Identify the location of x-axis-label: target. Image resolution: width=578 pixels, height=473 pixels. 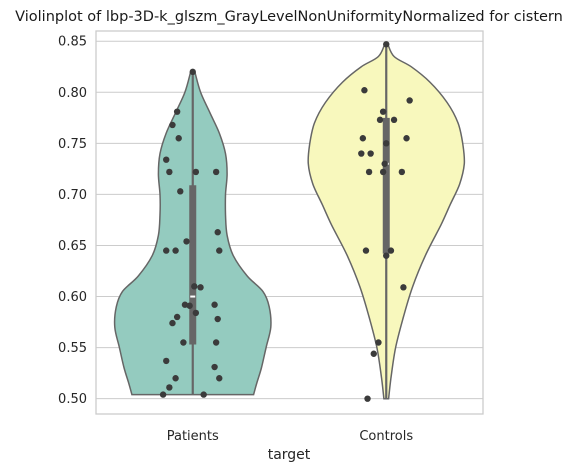
(289, 455).